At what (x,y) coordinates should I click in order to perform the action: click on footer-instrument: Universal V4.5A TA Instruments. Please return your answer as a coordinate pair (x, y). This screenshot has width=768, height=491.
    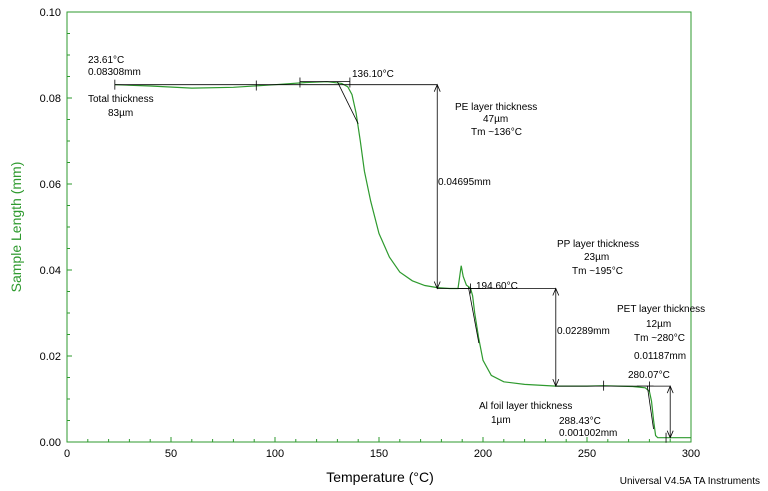
    Looking at the image, I should click on (689, 481).